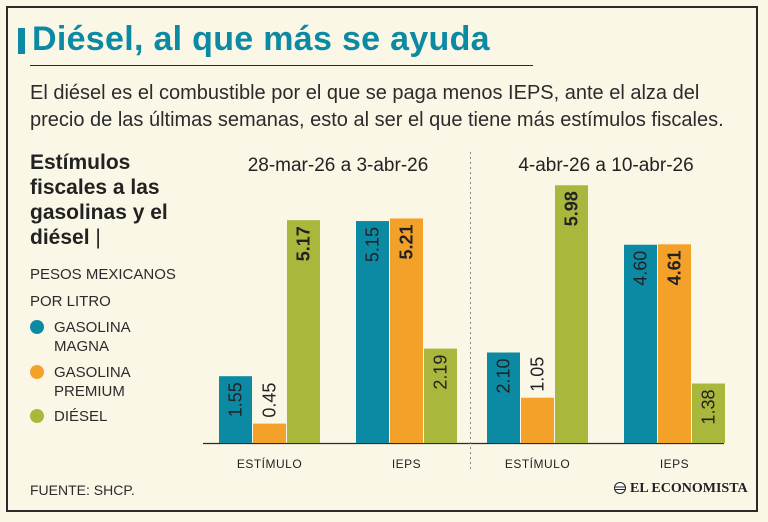 This screenshot has width=768, height=522. I want to click on bar-p2-estimulo-magna, so click(503, 397).